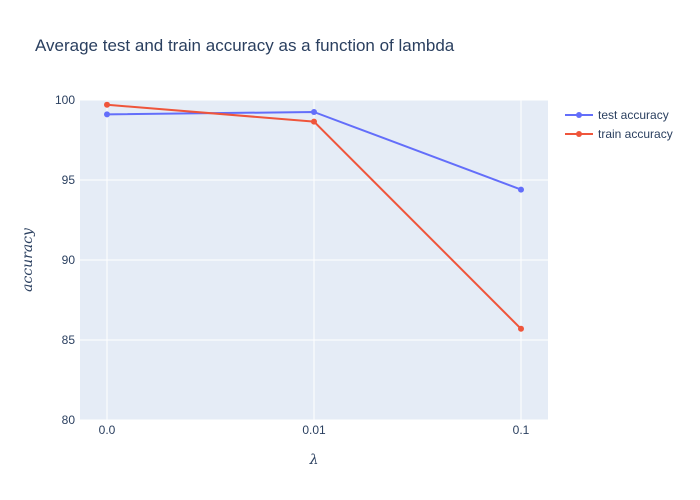 The image size is (700, 500). I want to click on legend-item: test accuracy, so click(617, 115).